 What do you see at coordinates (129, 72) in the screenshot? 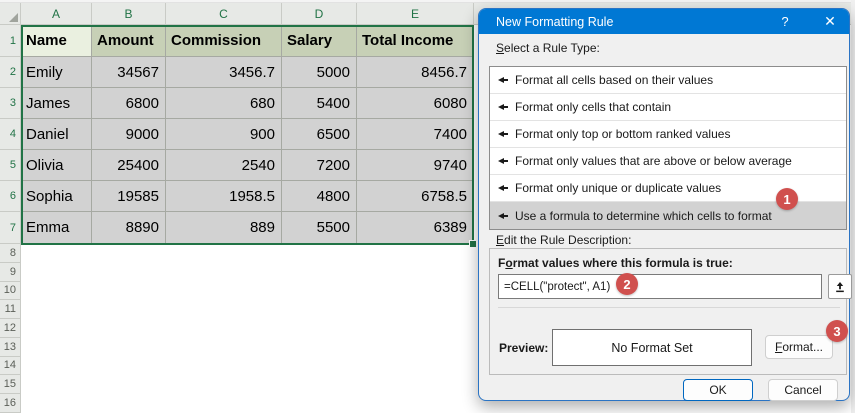
I see `cell: 34567` at bounding box center [129, 72].